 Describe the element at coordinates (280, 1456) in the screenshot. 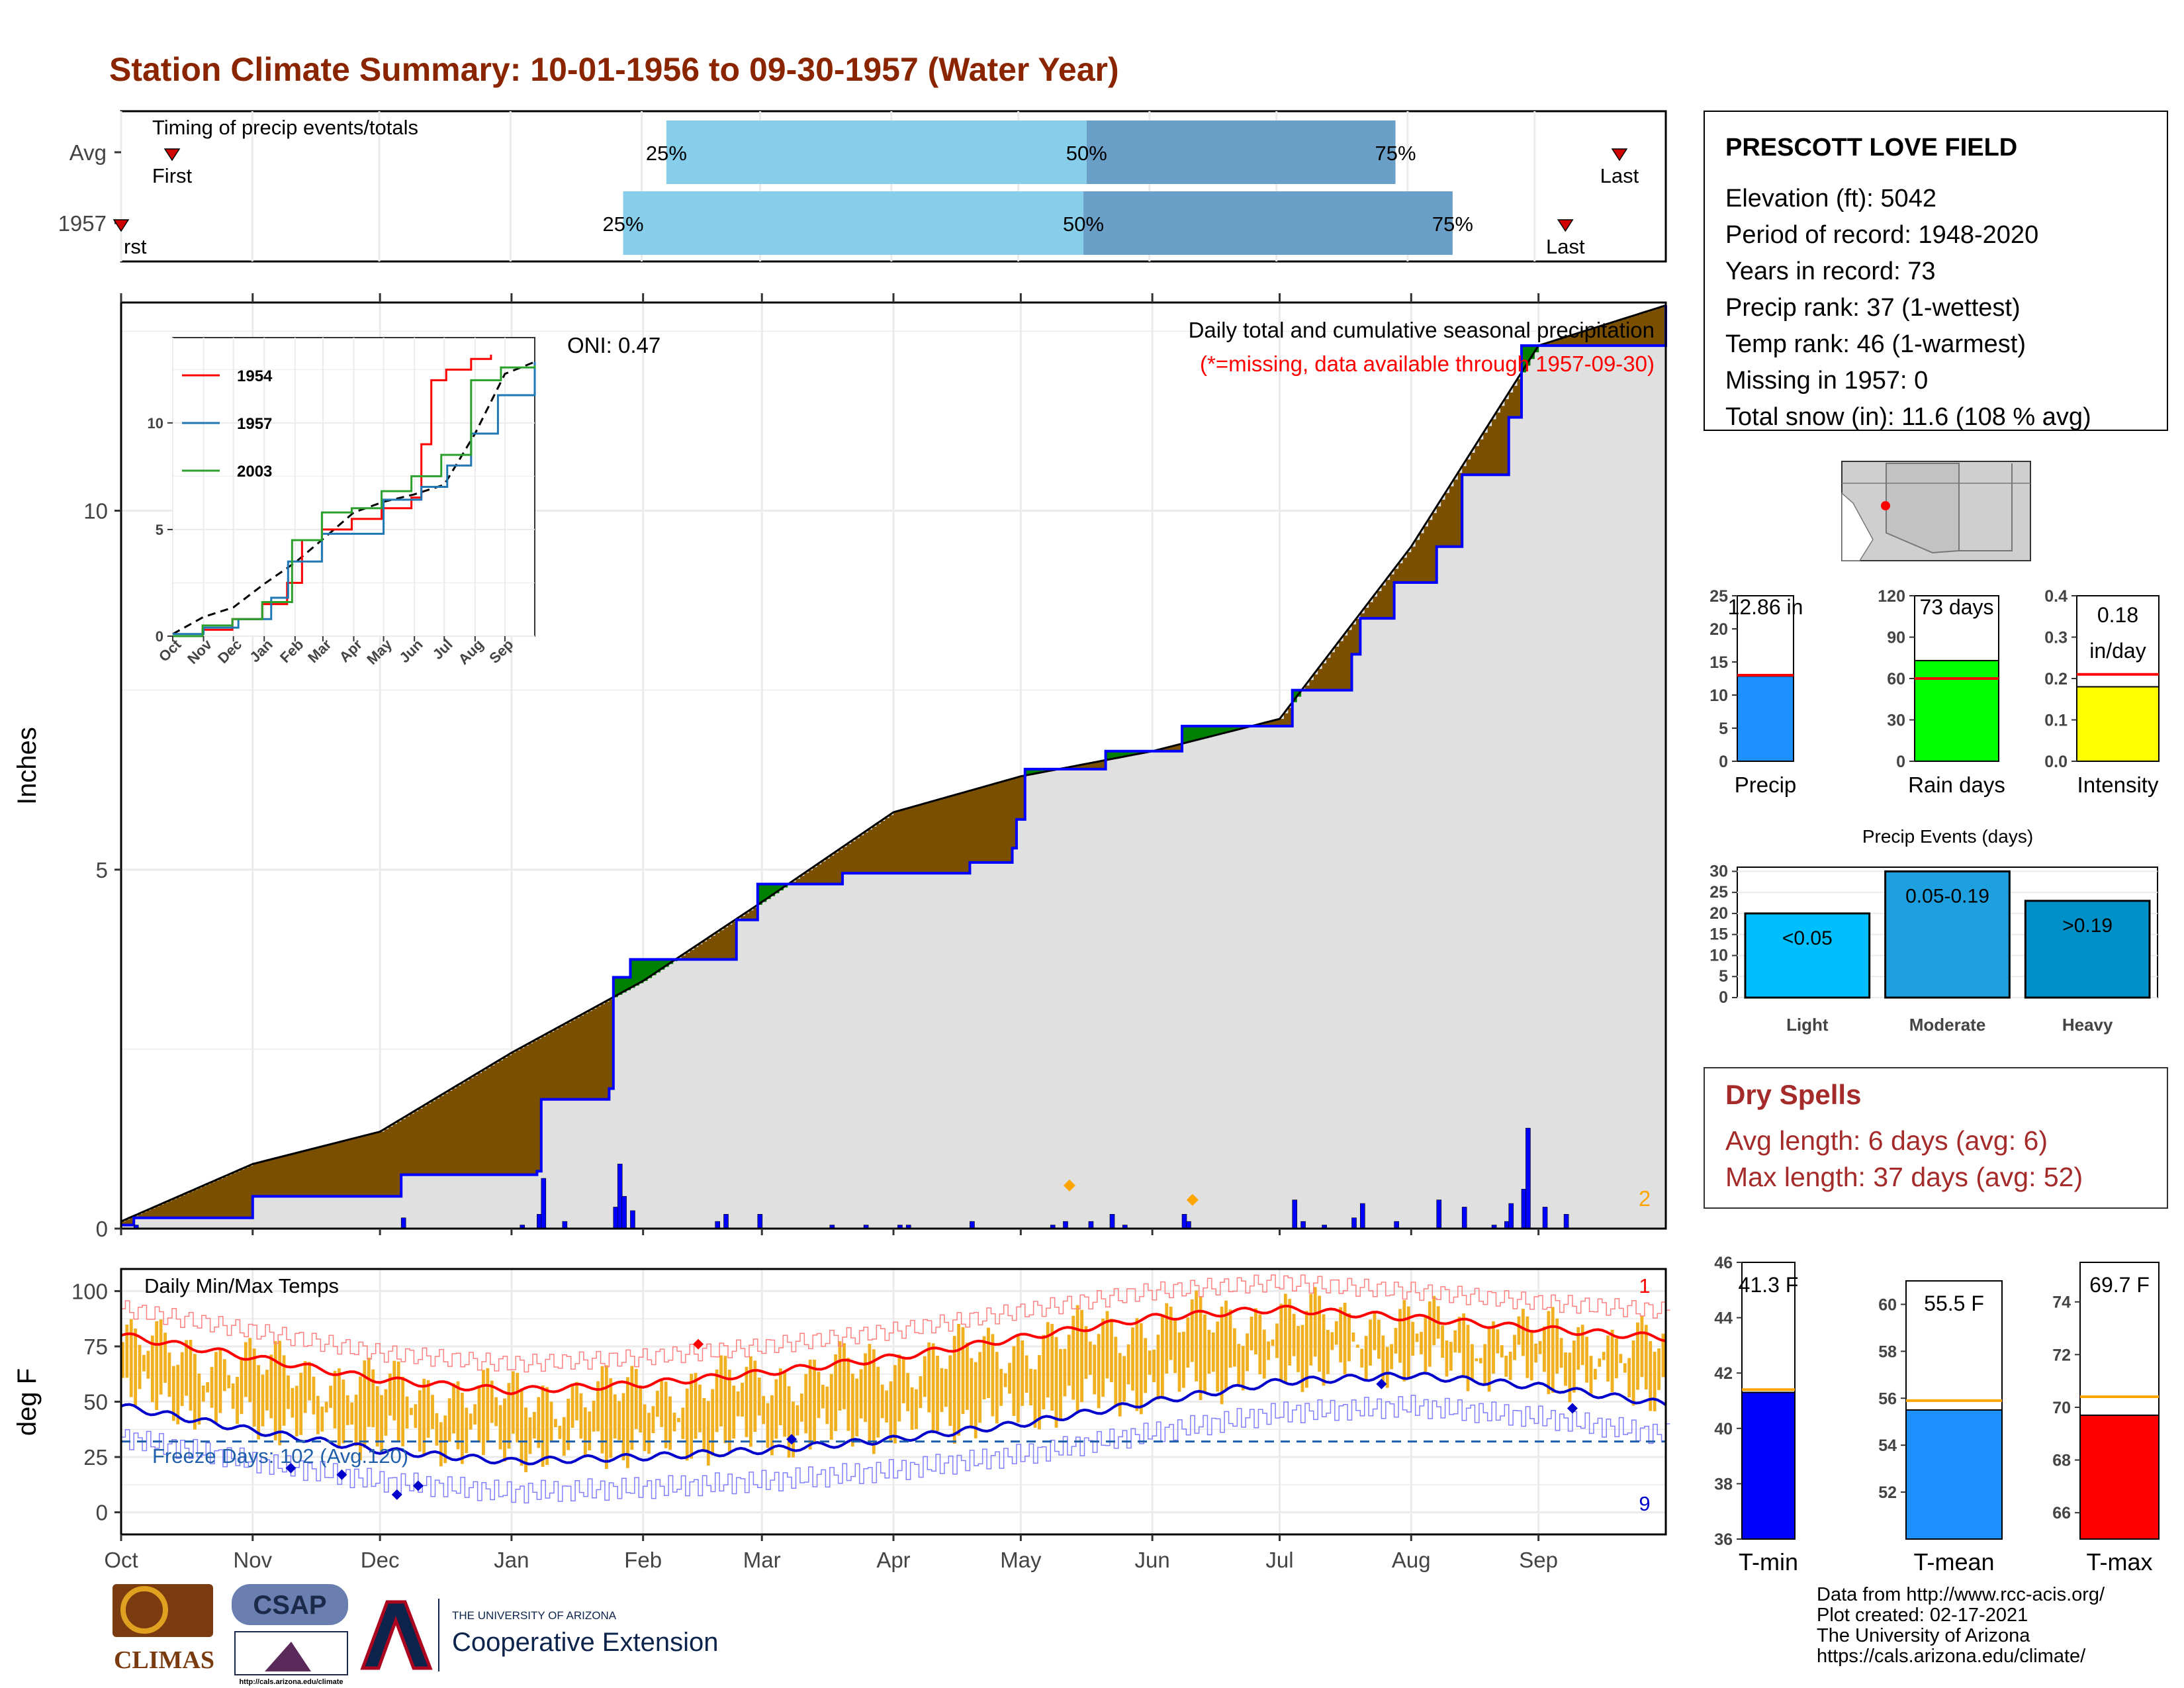

I see `freeze-days-label: Freeze Days: 102 (Avg.120)` at that location.